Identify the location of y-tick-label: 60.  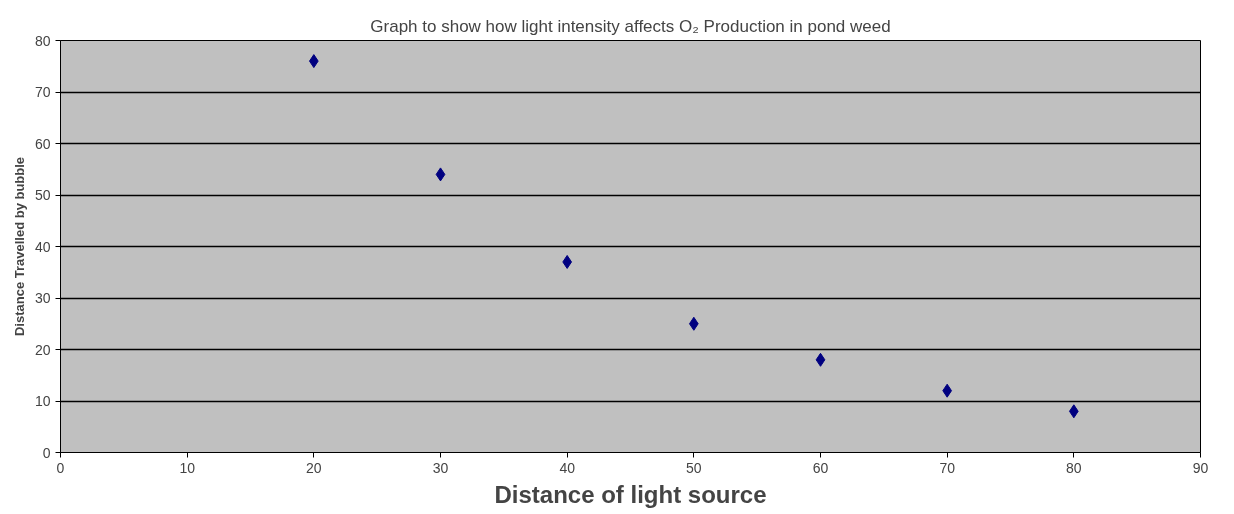
(42, 143).